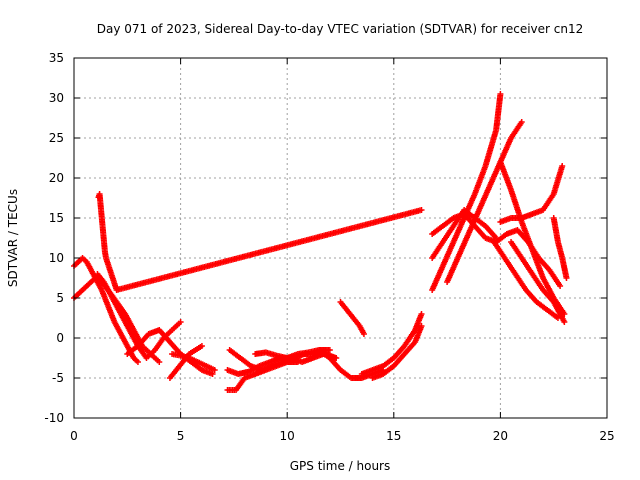  Describe the element at coordinates (292, 354) in the screenshot. I see `series-midday-d` at that location.